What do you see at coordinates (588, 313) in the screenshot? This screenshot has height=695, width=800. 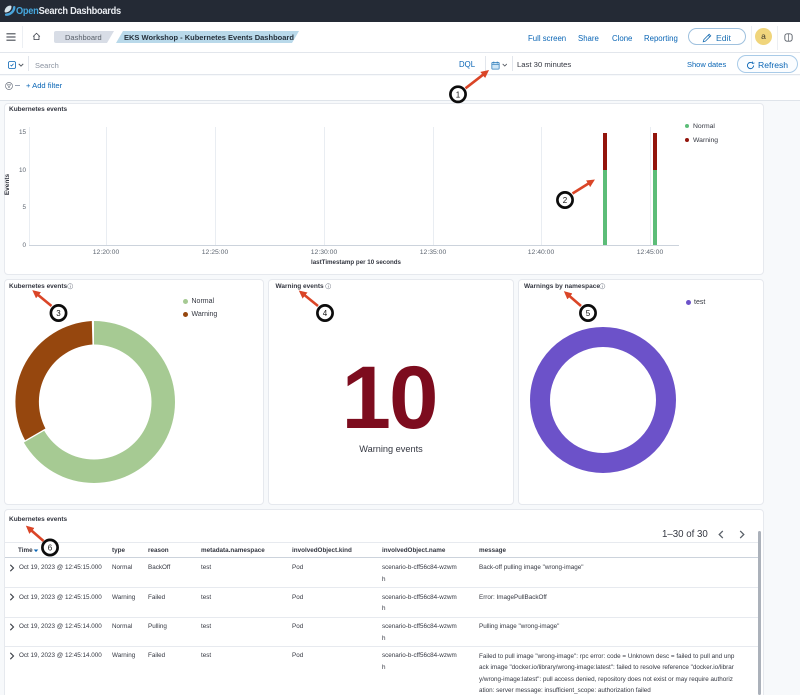 I see `svg-text: 5` at bounding box center [588, 313].